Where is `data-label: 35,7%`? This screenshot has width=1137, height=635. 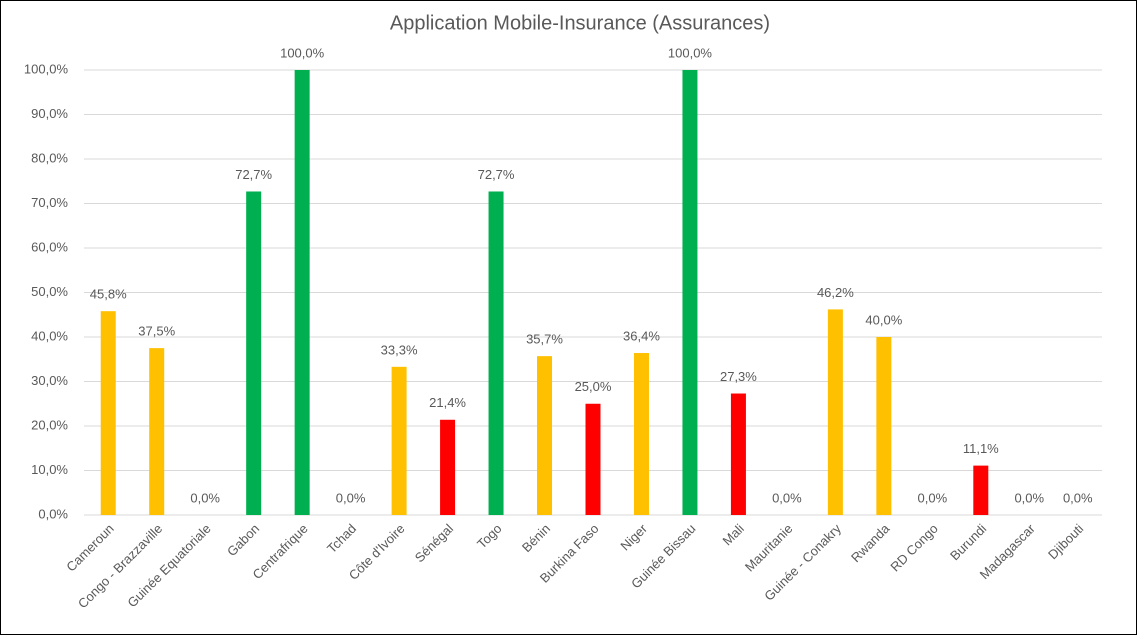
data-label: 35,7% is located at coordinates (544, 339).